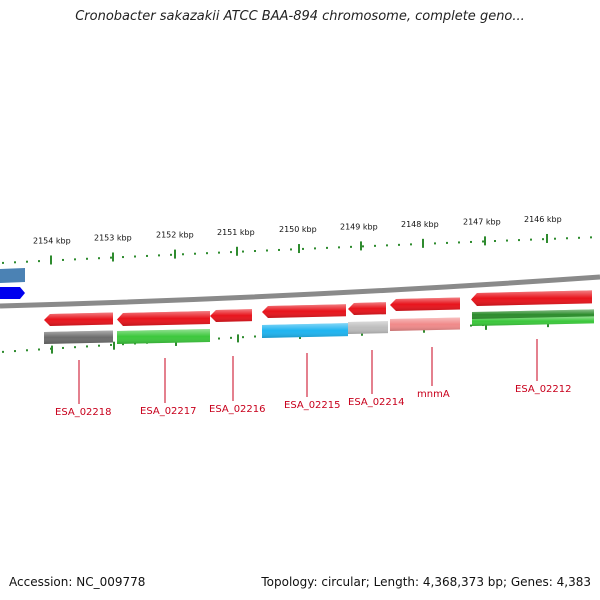  What do you see at coordinates (312, 405) in the screenshot?
I see `gene-label: ESA_02215` at bounding box center [312, 405].